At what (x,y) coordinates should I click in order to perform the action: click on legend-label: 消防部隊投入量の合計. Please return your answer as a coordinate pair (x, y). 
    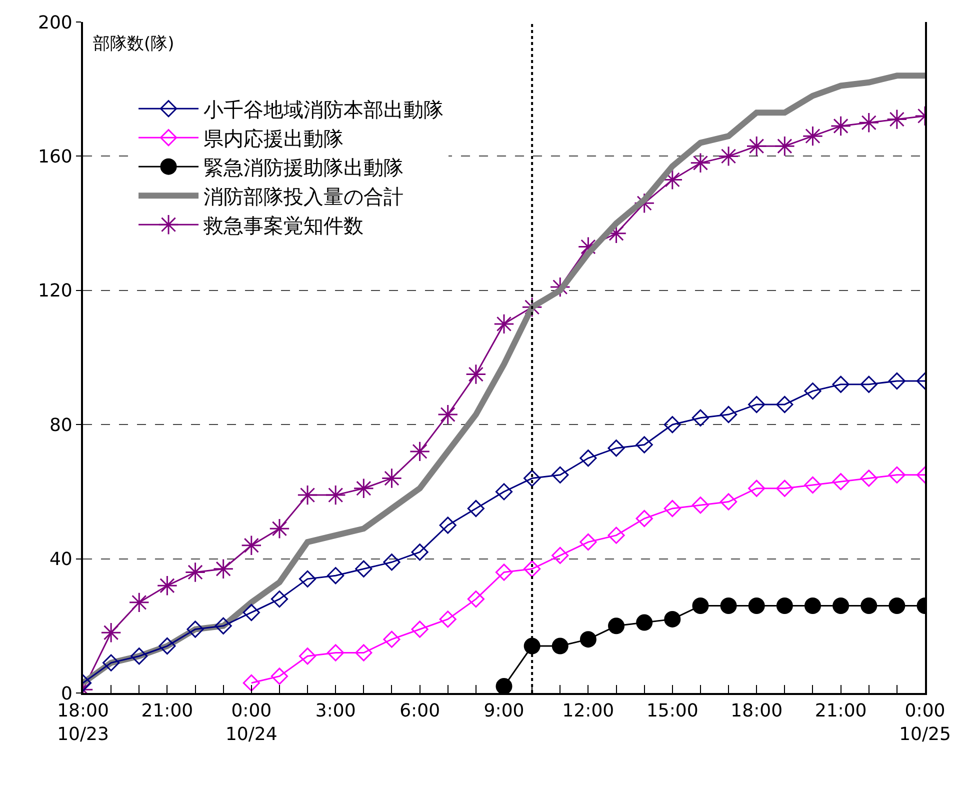
    Looking at the image, I should click on (304, 196).